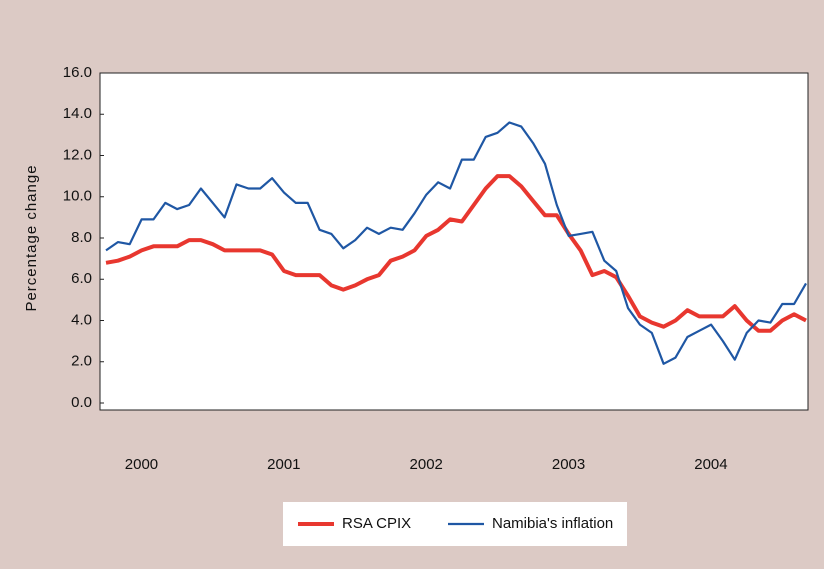  Describe the element at coordinates (77, 154) in the screenshot. I see `y-tick-label: 12.0` at that location.